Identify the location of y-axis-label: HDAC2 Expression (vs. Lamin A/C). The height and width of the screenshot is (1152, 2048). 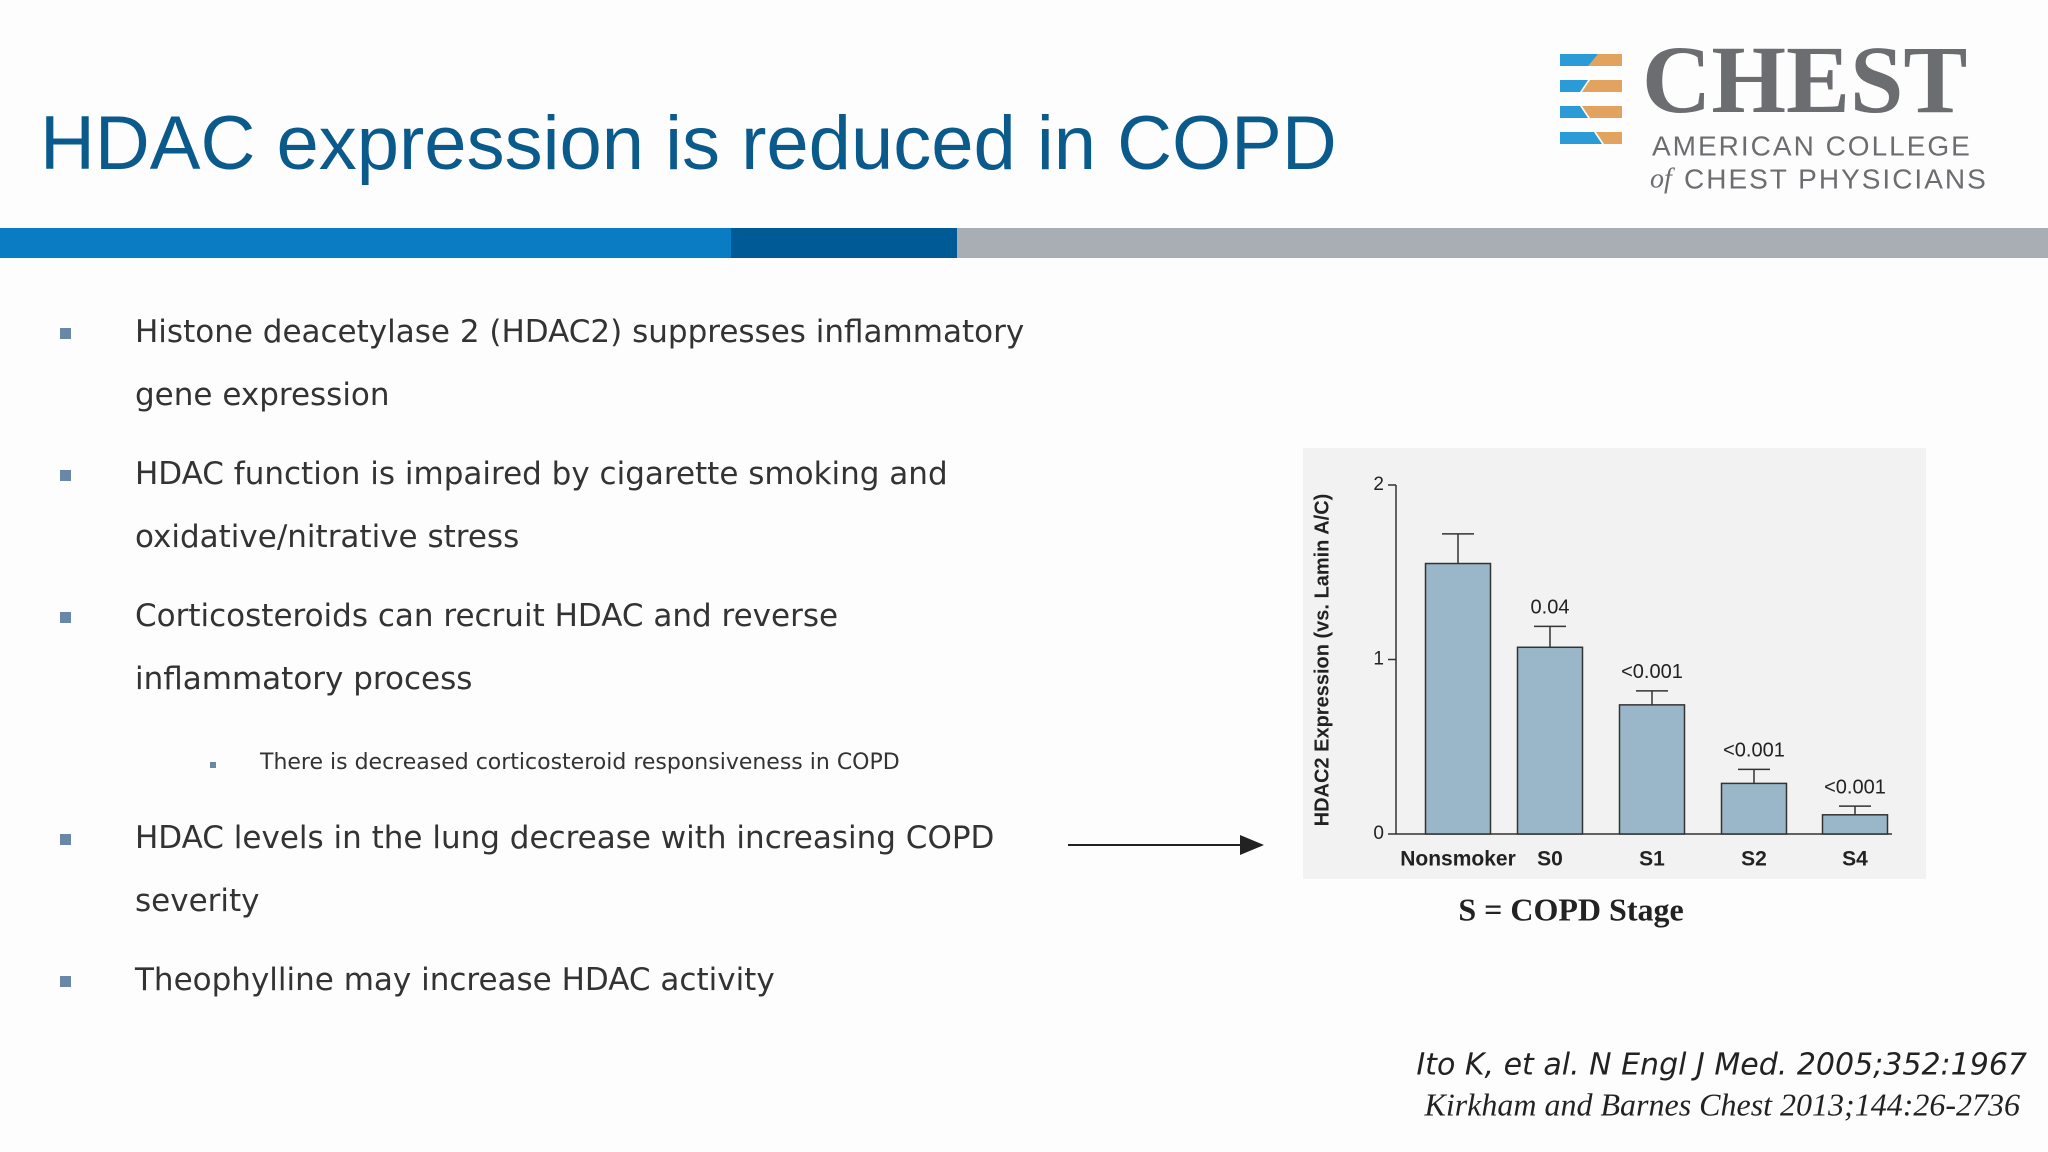
(1322, 660).